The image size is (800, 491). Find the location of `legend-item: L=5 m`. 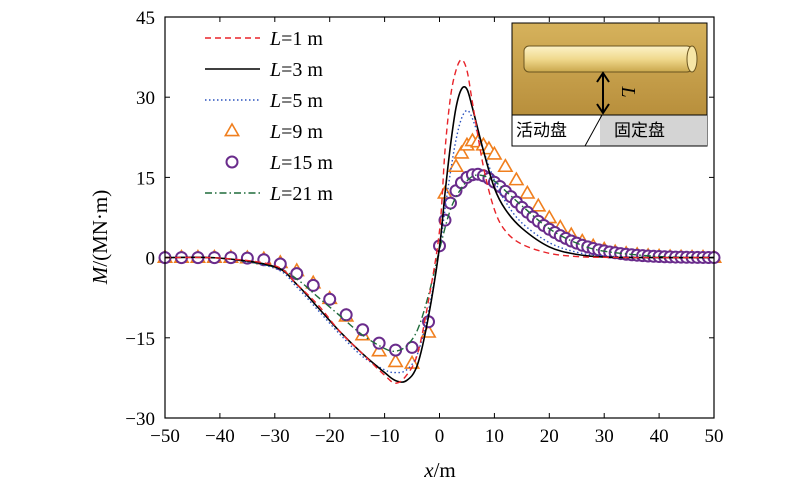

legend-item: L=5 m is located at coordinates (264, 101).